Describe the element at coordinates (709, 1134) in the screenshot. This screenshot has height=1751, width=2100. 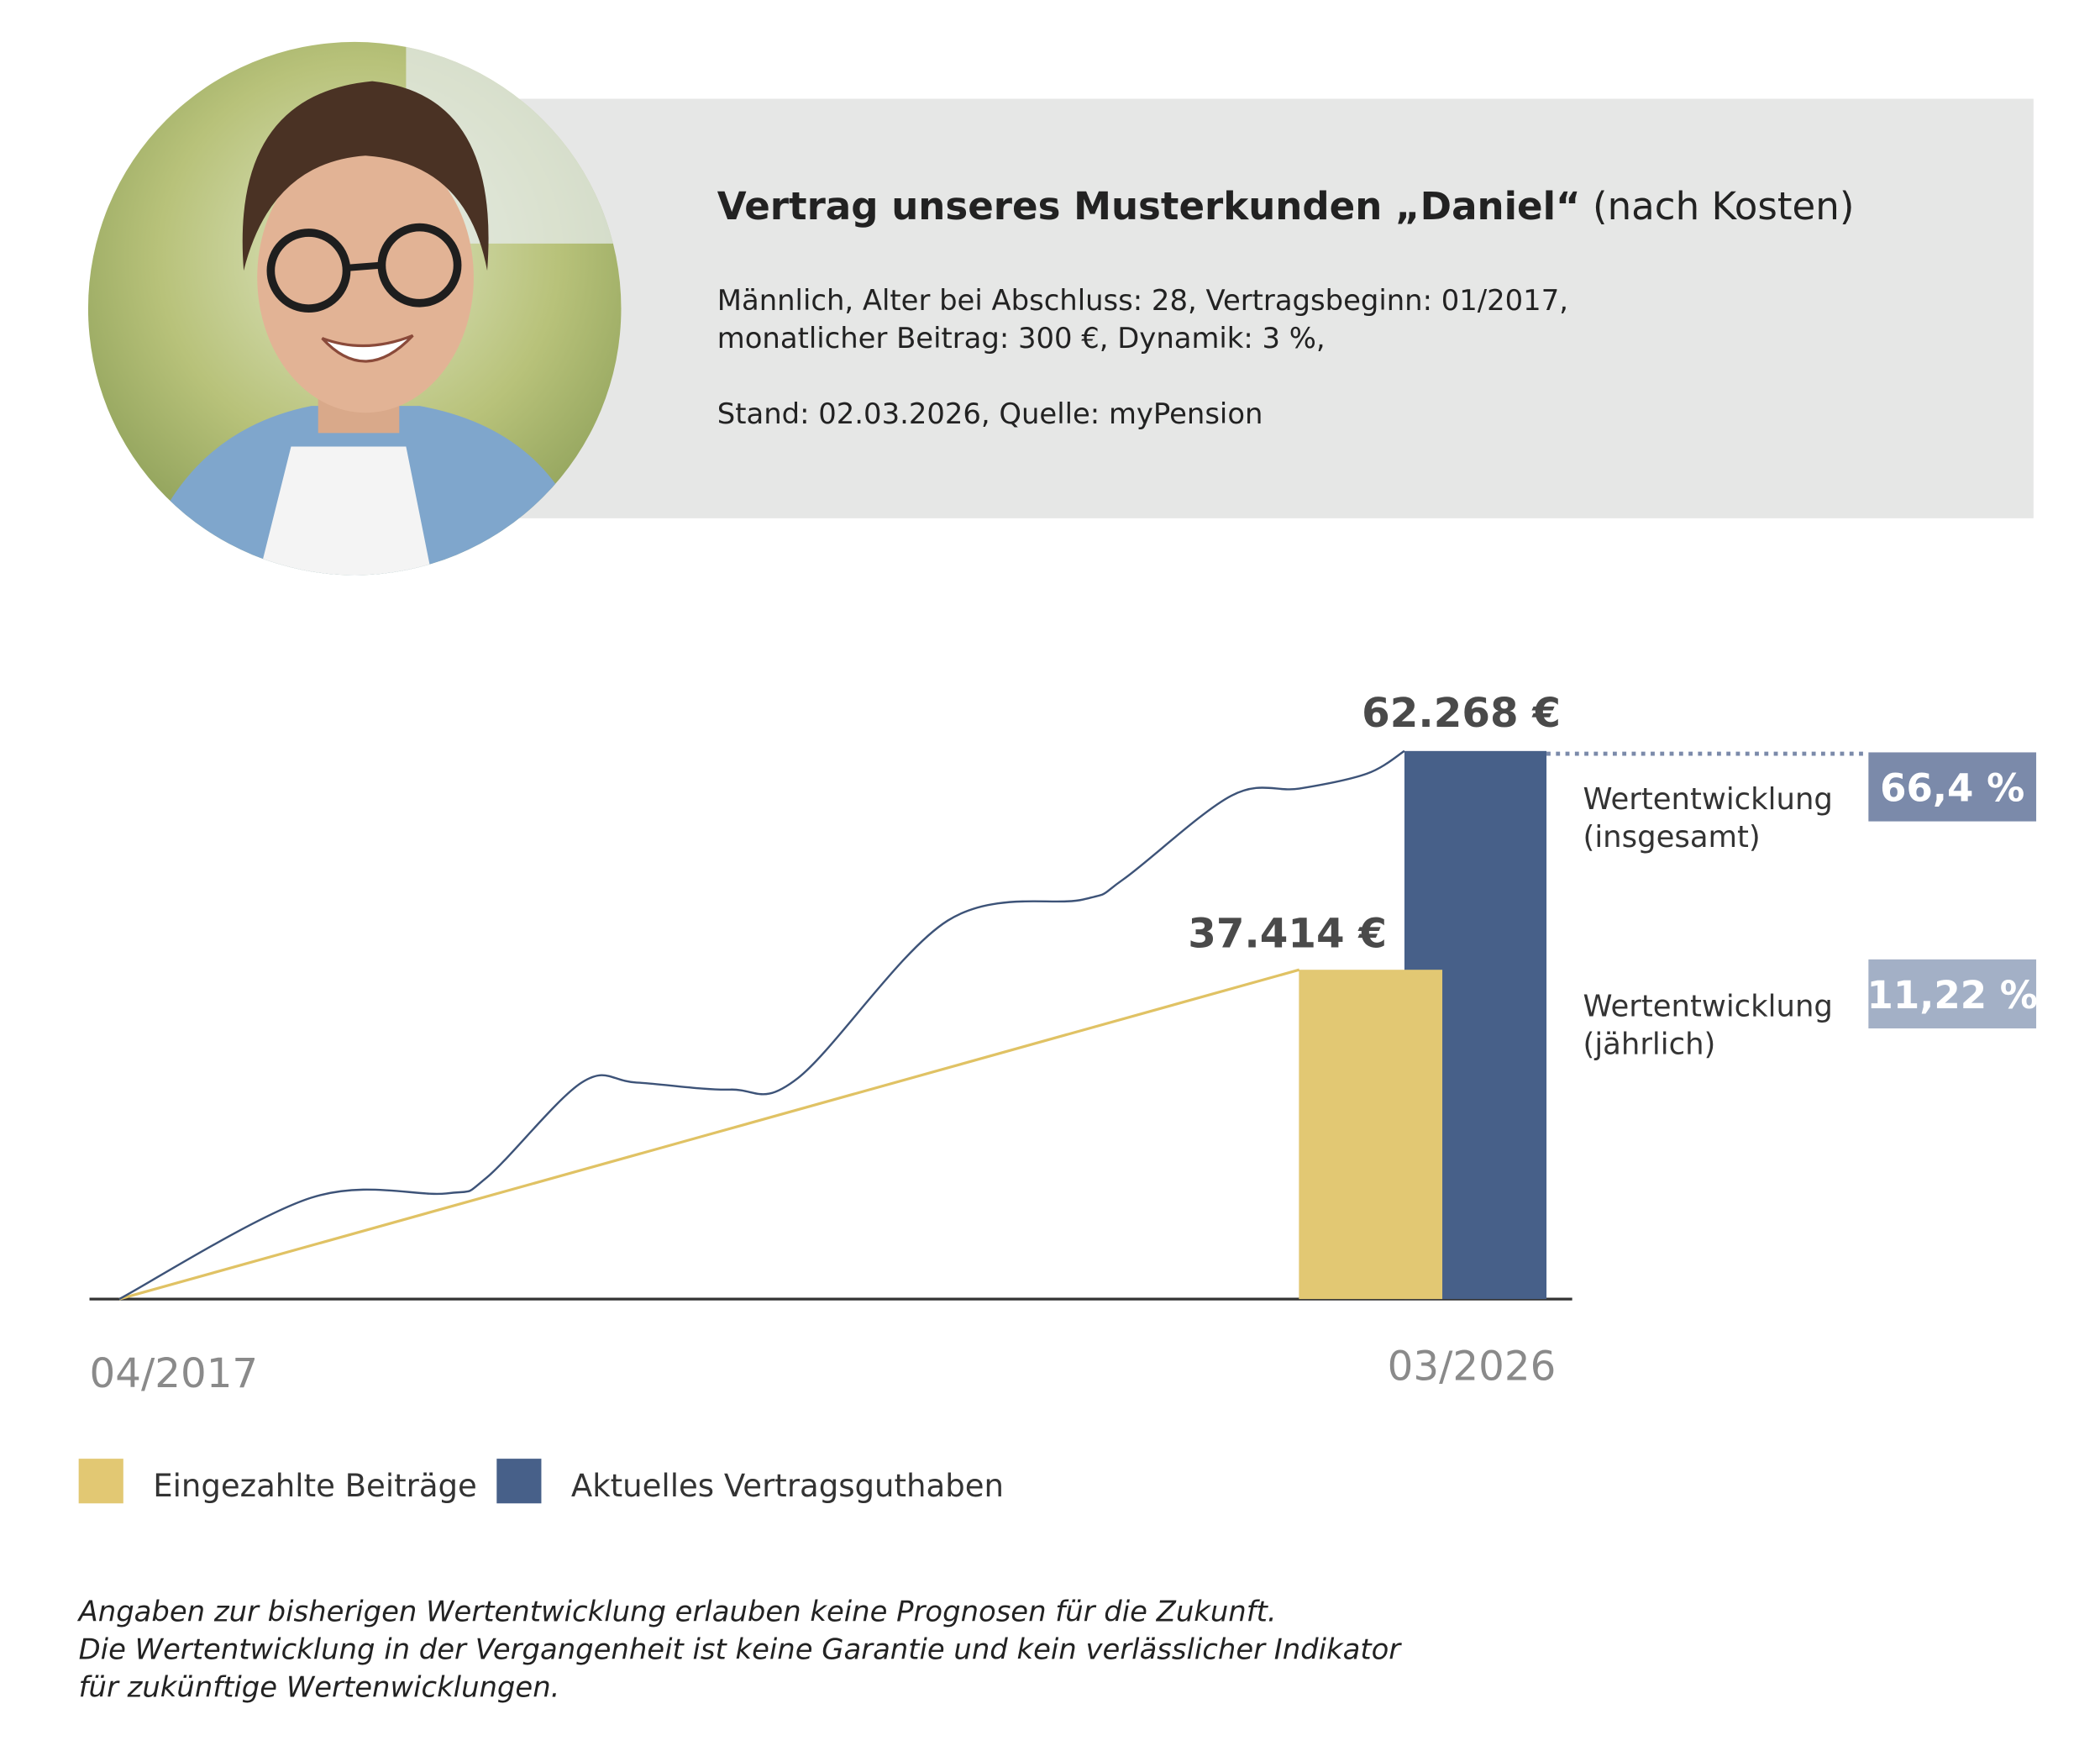
I see `line` at that location.